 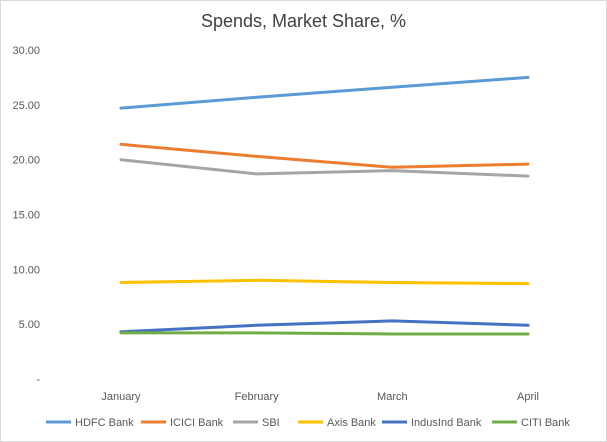 What do you see at coordinates (446, 423) in the screenshot?
I see `legend-label: IndusInd Bank` at bounding box center [446, 423].